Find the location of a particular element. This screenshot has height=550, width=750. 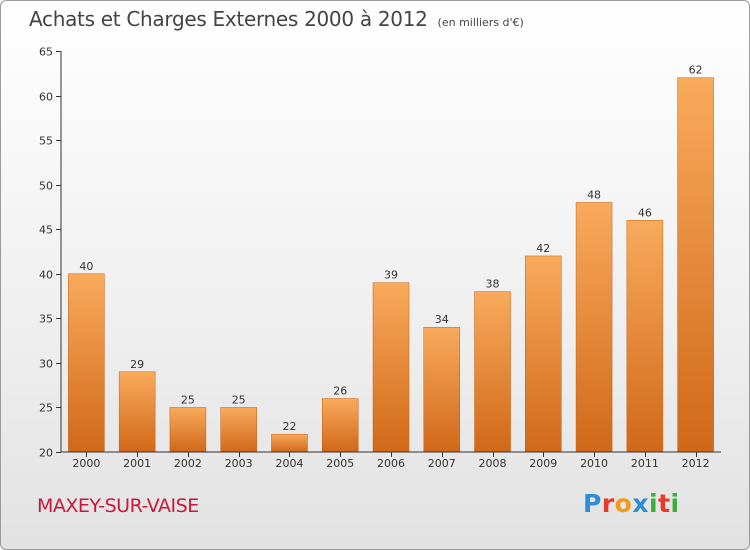

bar-2002 is located at coordinates (188, 430).